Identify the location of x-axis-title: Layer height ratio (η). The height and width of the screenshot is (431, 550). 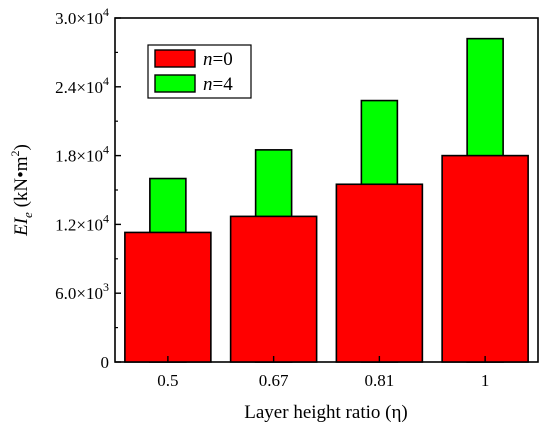
(325, 412).